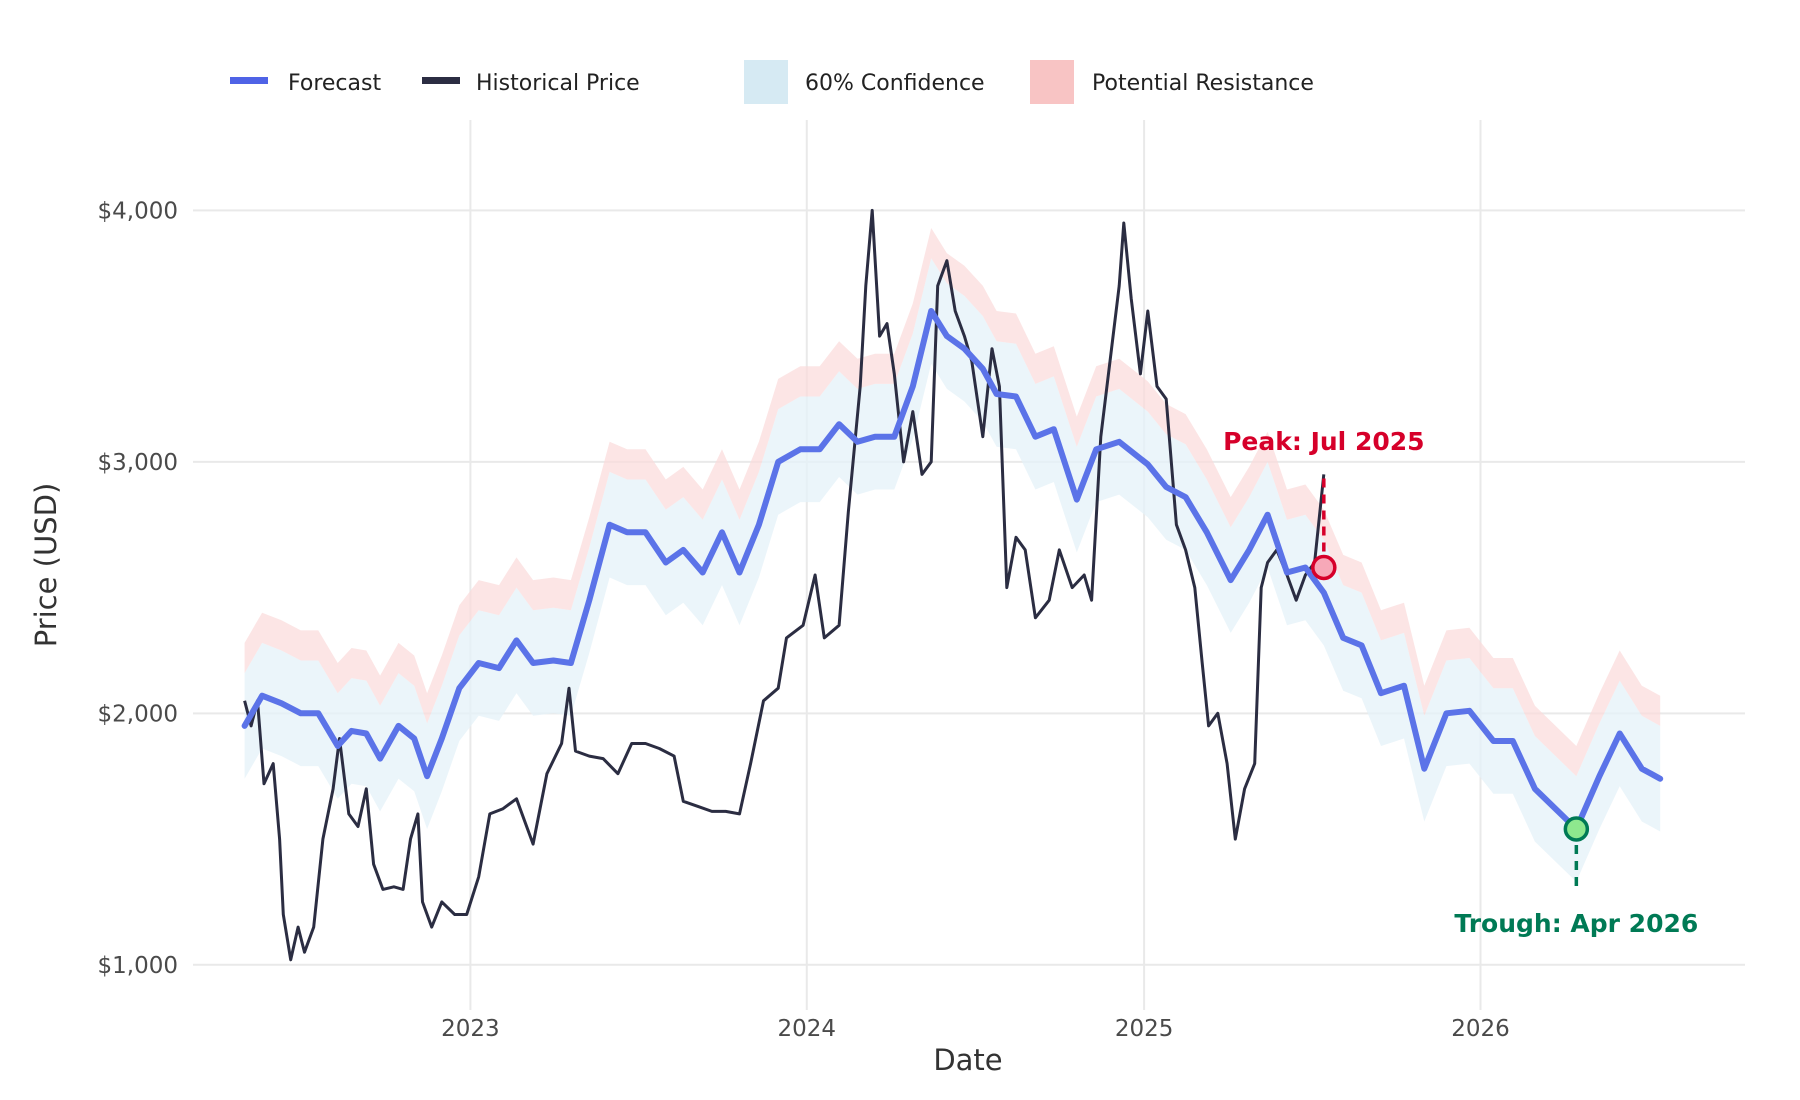  I want to click on peak-label: Peak: Jul 2025, so click(1323, 441).